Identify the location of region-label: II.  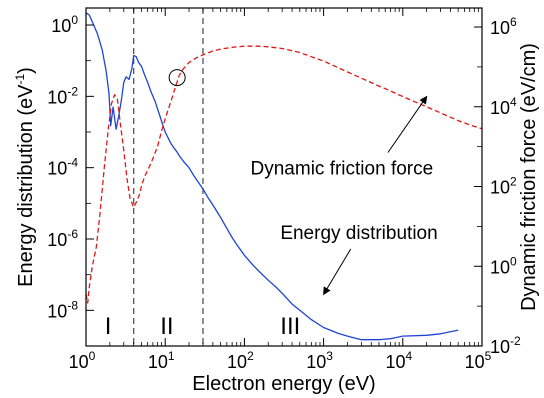
(166, 326).